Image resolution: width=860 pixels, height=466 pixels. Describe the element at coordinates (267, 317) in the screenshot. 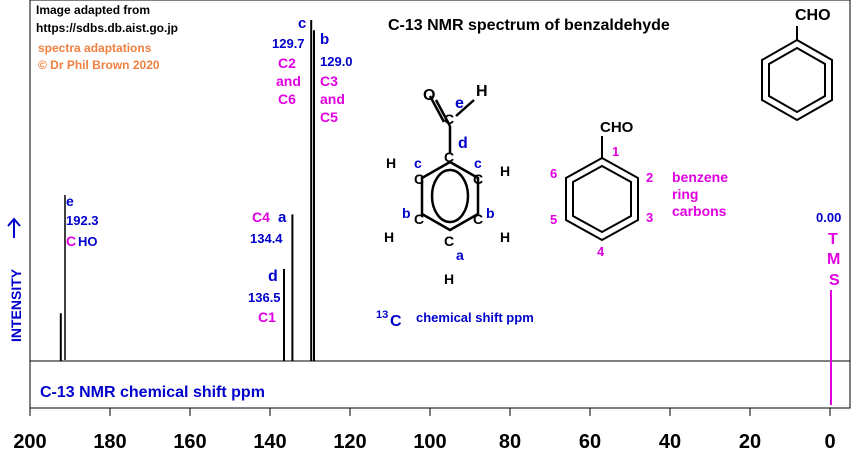

I see `annotation: C1` at that location.